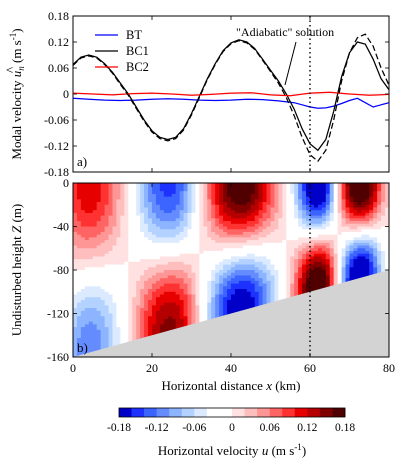  What do you see at coordinates (16, 118) in the screenshot?
I see `panel-a-y-label-text: Modal velocity` at bounding box center [16, 118].